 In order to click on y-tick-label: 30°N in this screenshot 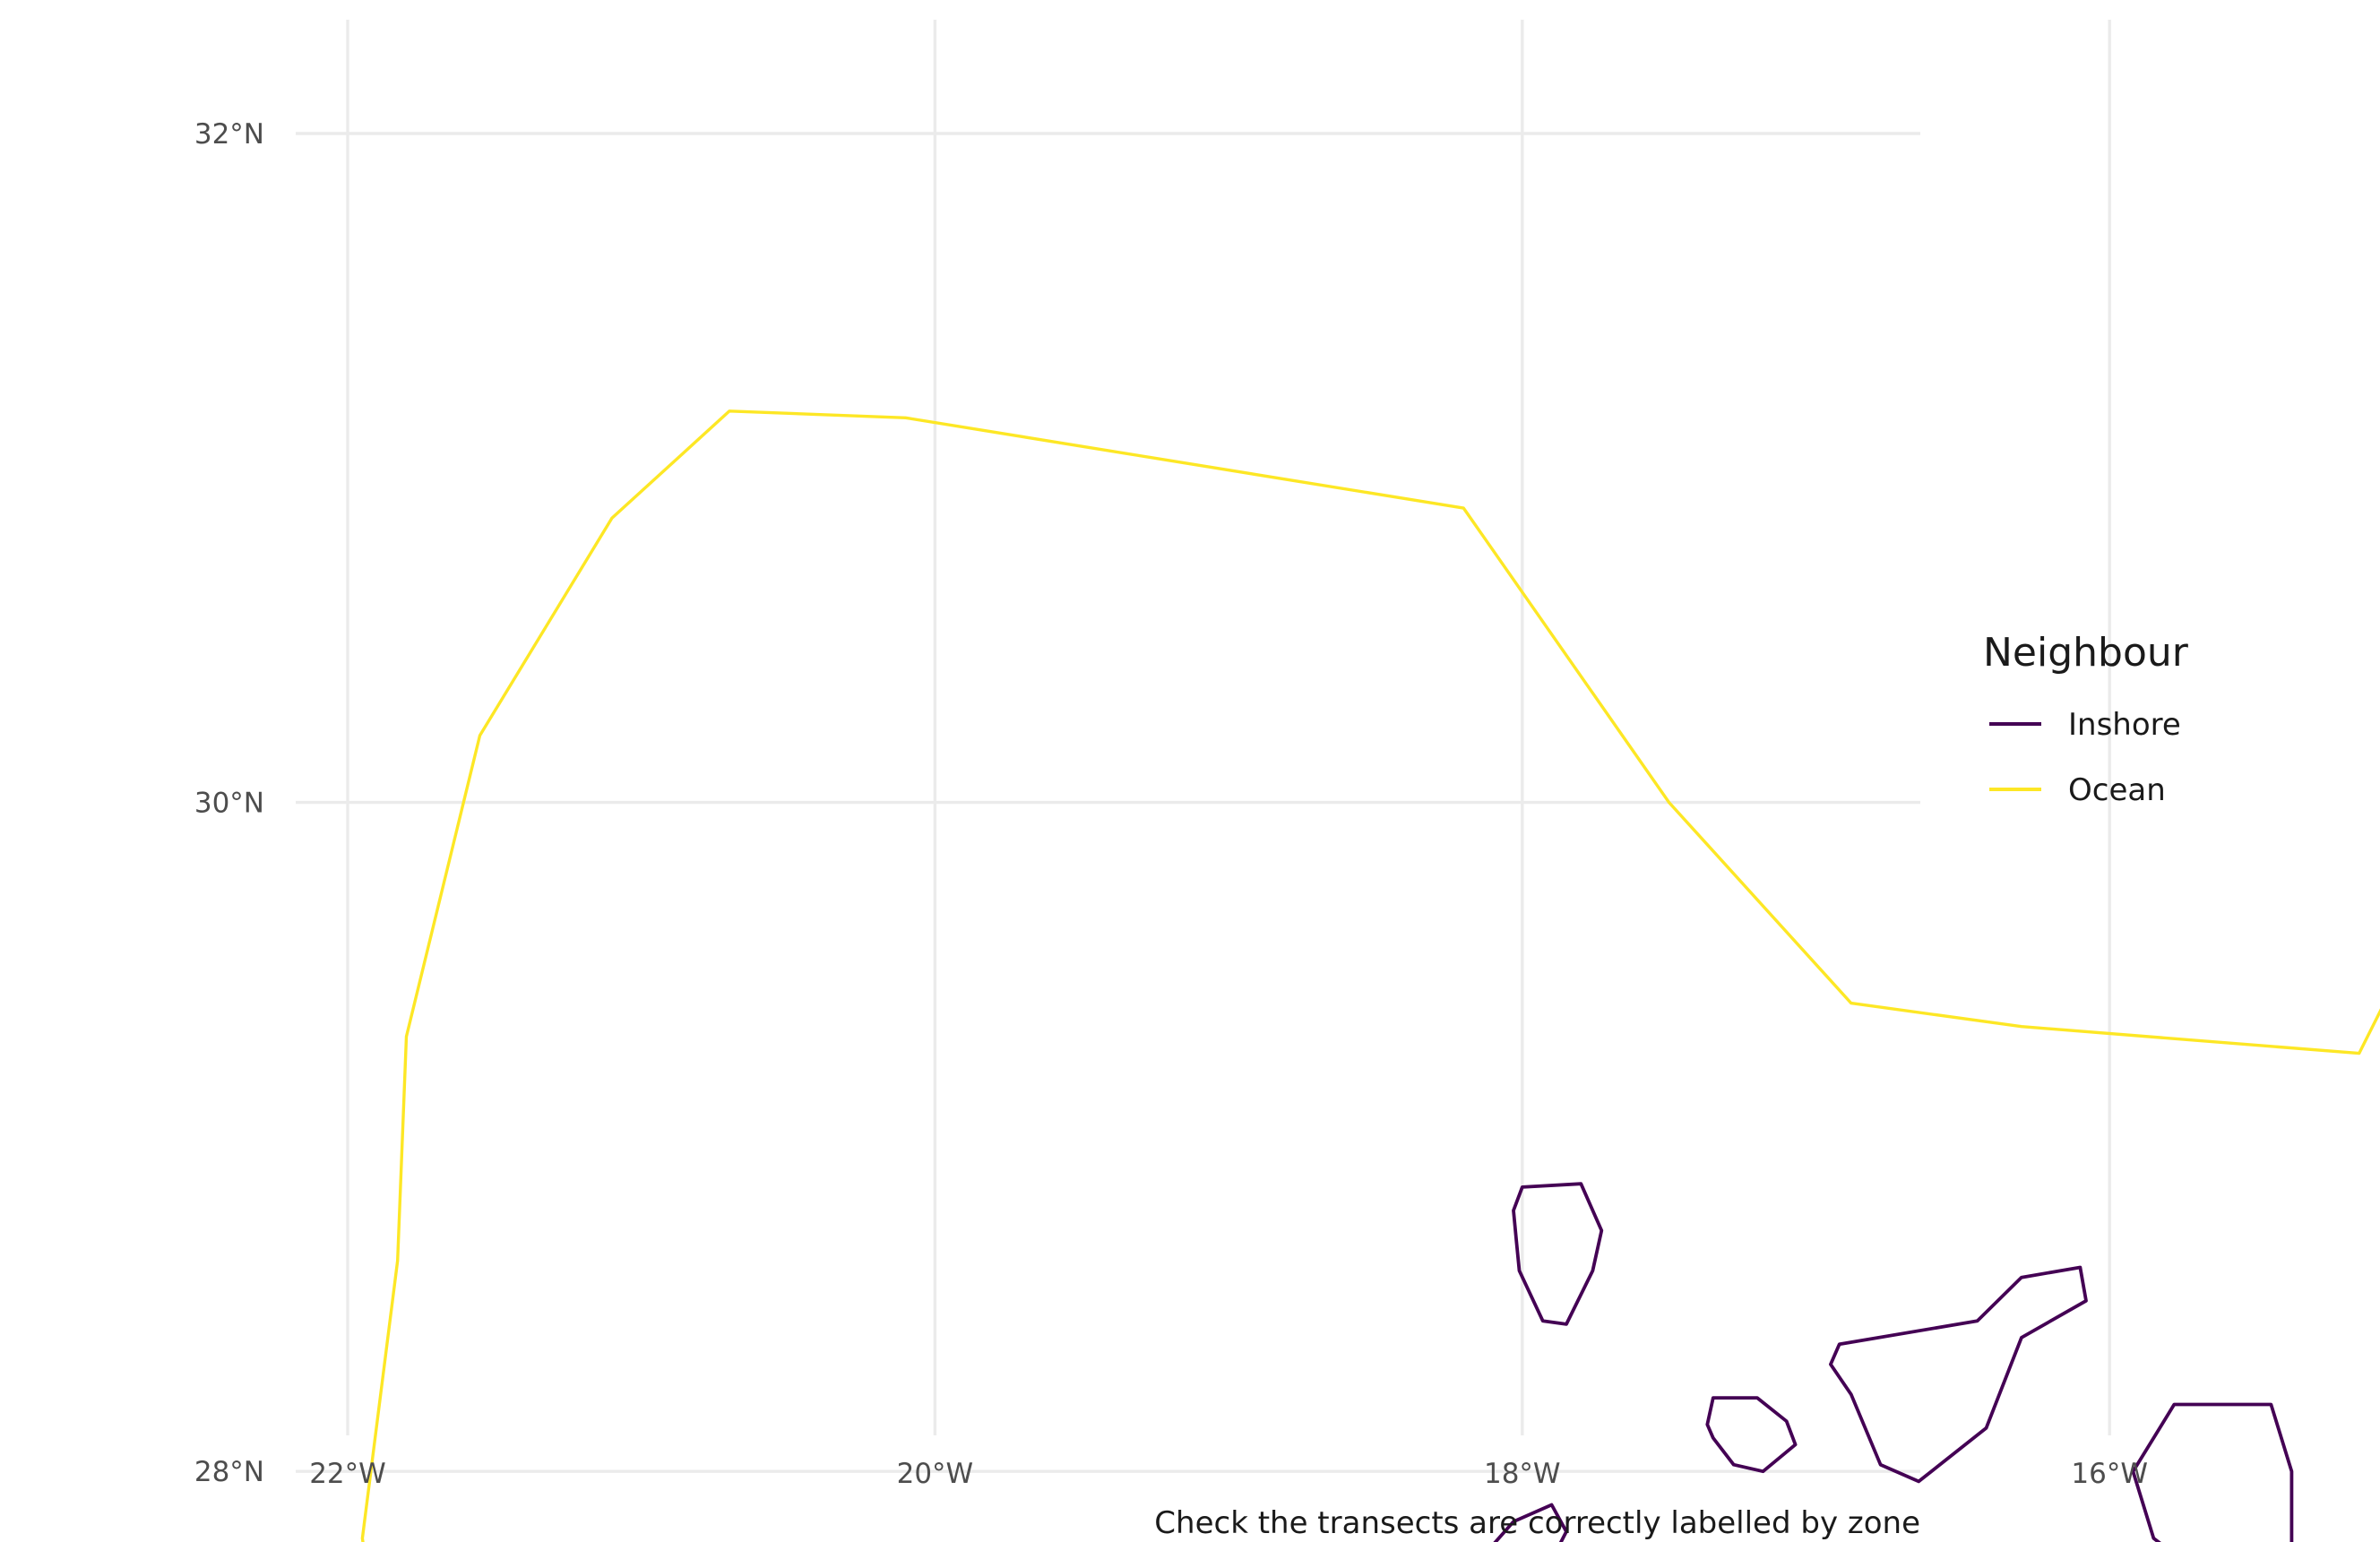, I will do `click(229, 804)`.